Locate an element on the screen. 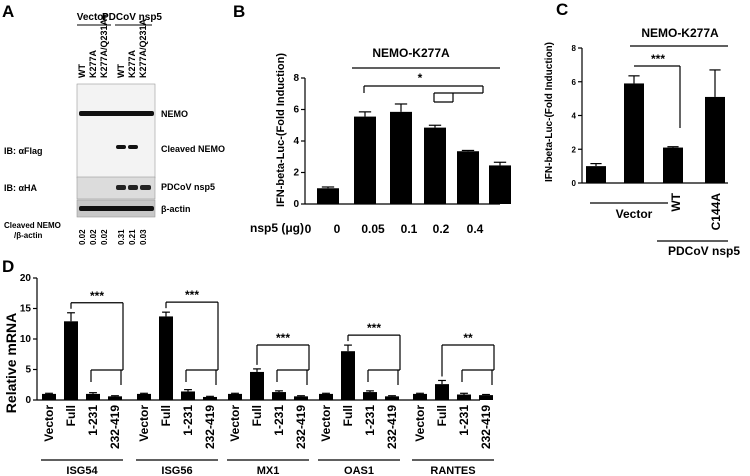 The height and width of the screenshot is (476, 750). band-label-actin: β-actin is located at coordinates (176, 209).